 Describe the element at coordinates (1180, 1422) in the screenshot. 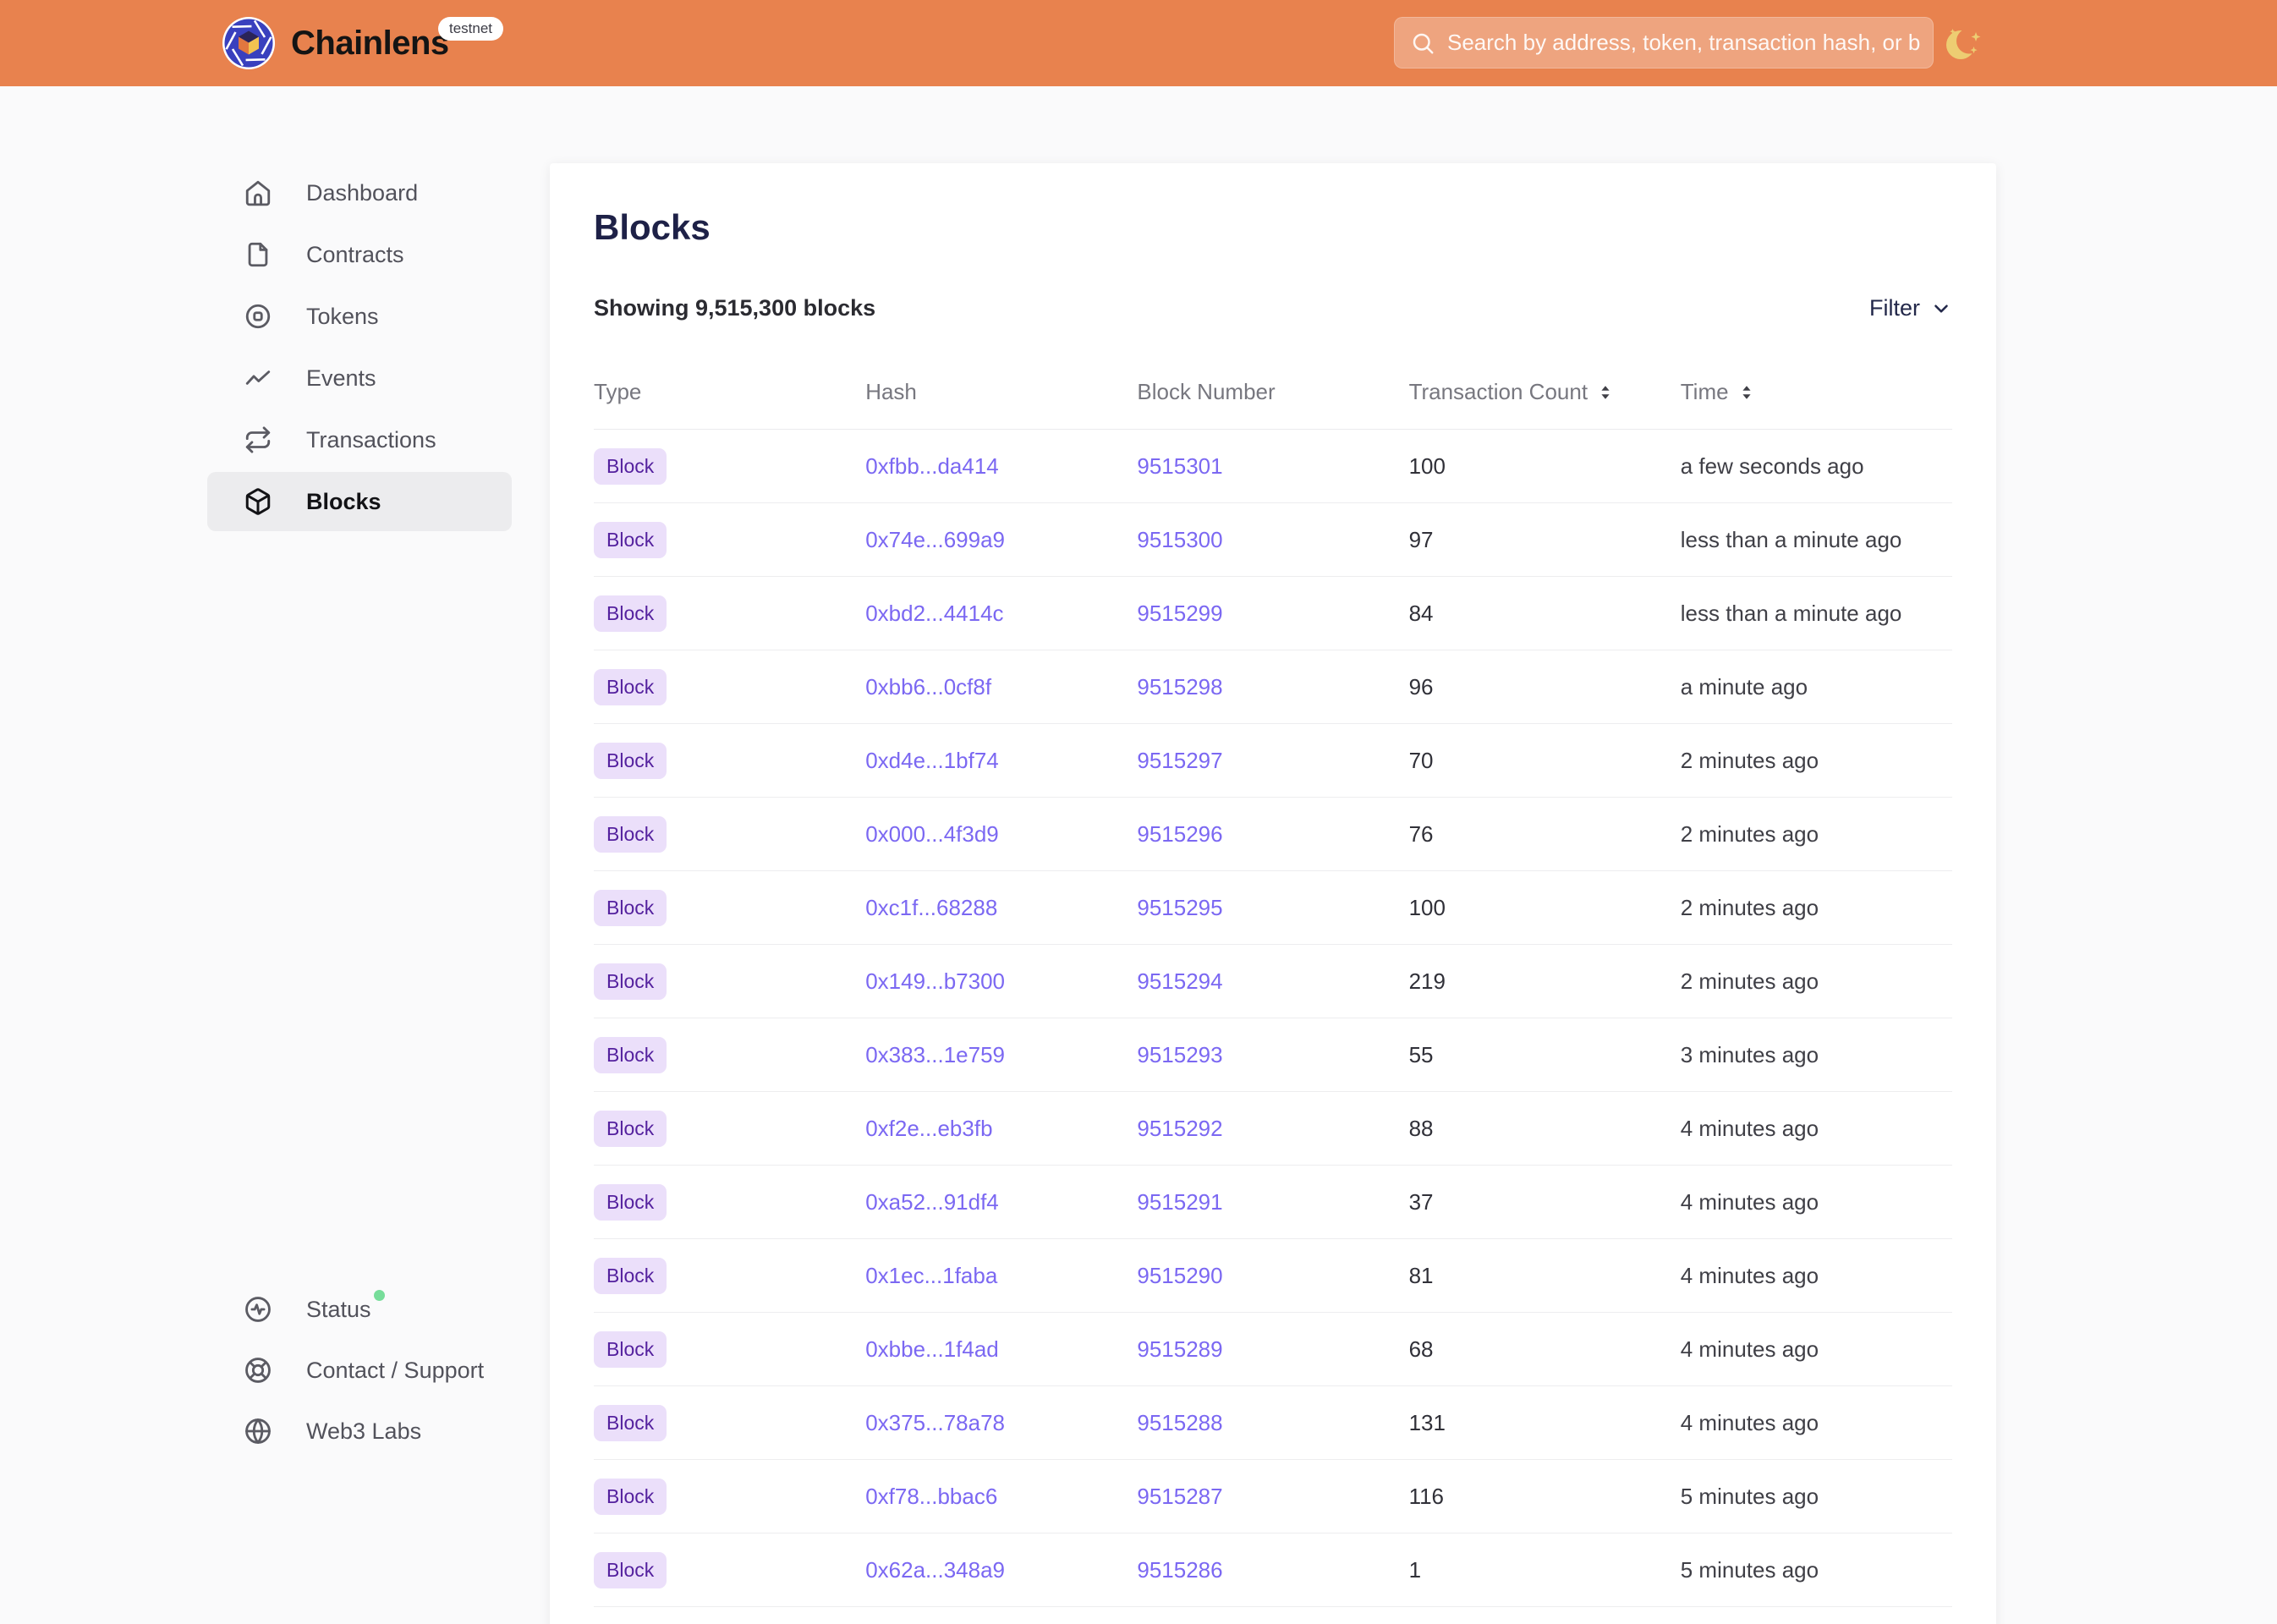

I see `block-number-link: 9515288` at that location.